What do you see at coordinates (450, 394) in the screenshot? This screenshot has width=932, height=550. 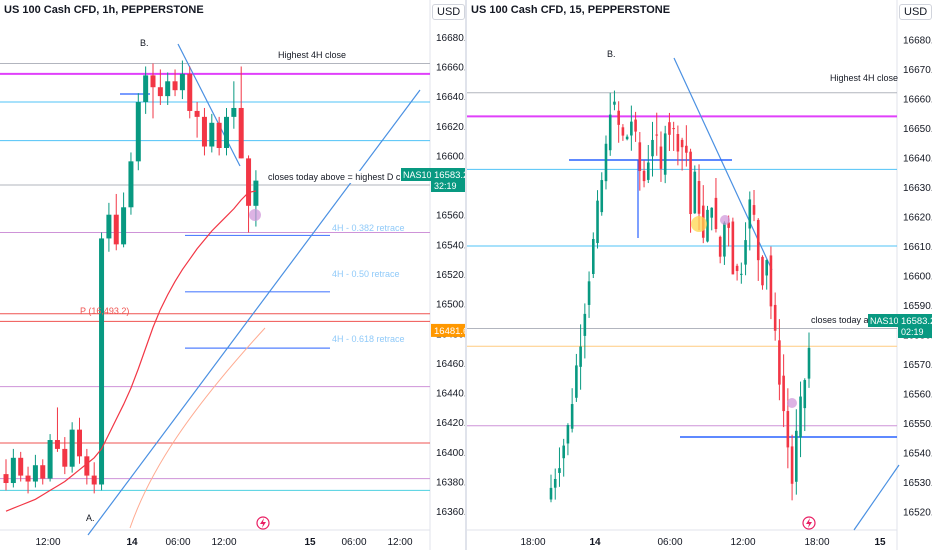 I see `y-tick-label: 16440.00` at bounding box center [450, 394].